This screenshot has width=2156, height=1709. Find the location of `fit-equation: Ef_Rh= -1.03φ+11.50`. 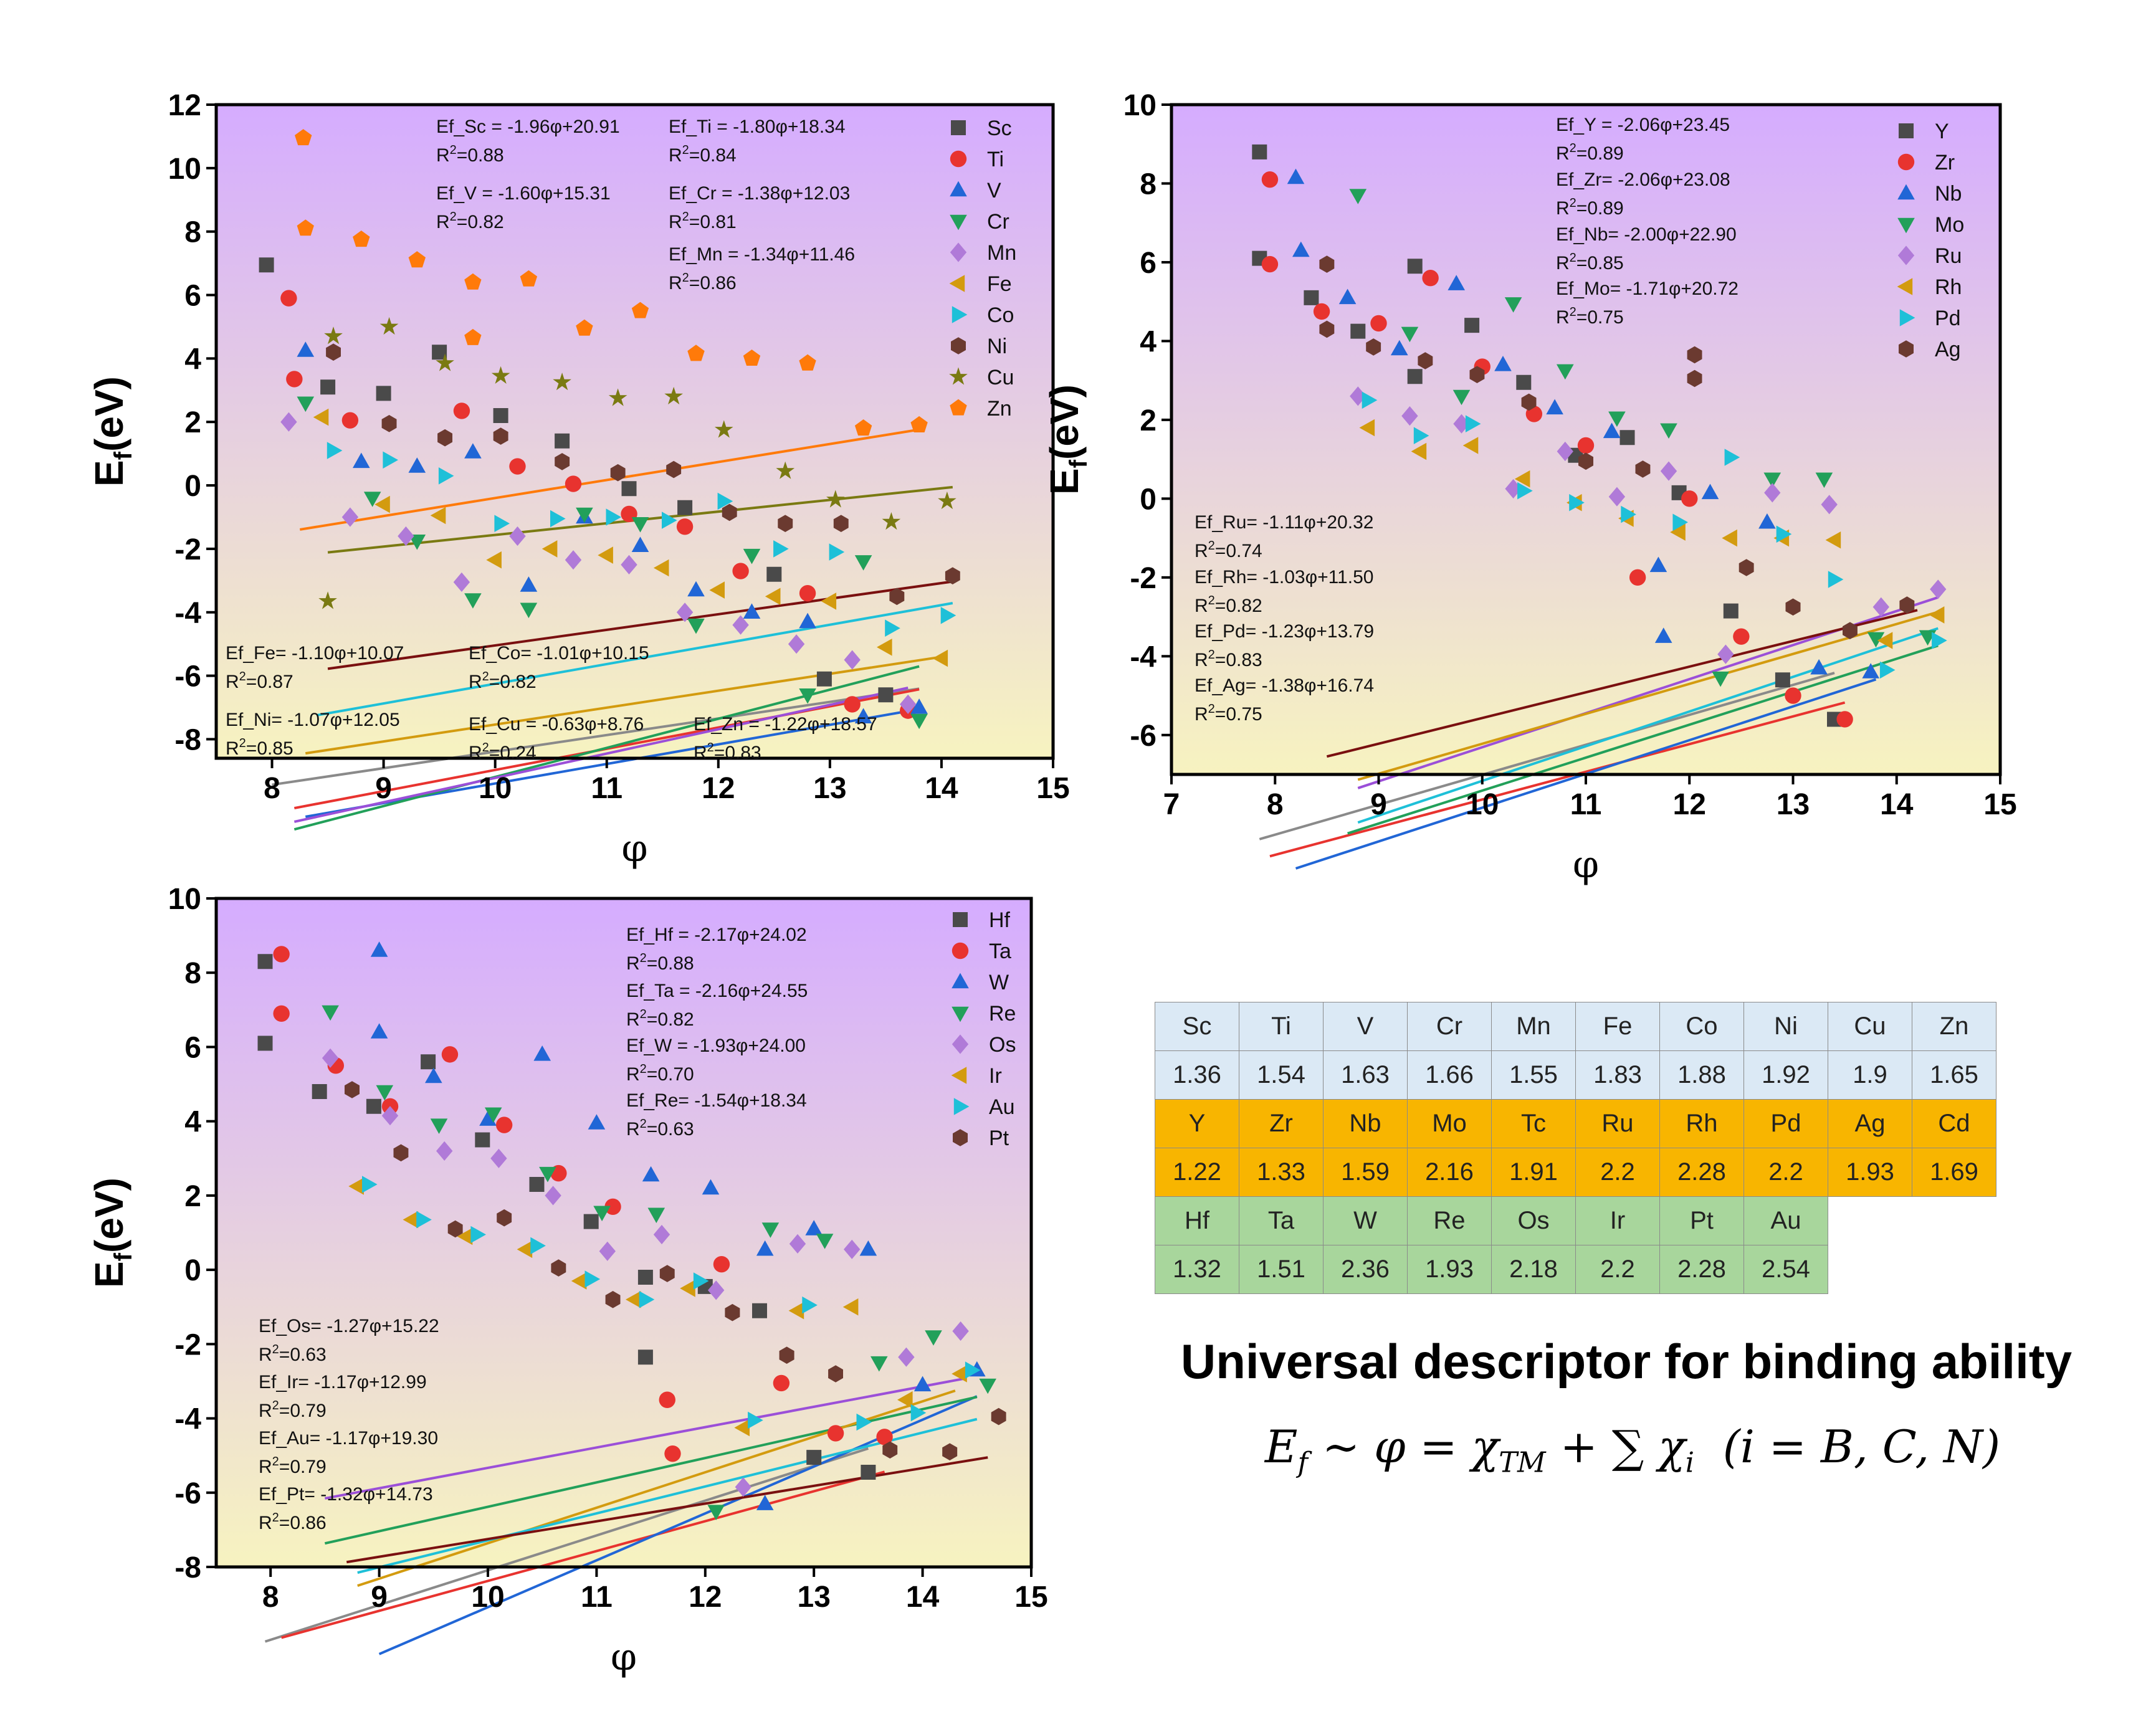

fit-equation: Ef_Rh= -1.03φ+11.50 is located at coordinates (1284, 577).